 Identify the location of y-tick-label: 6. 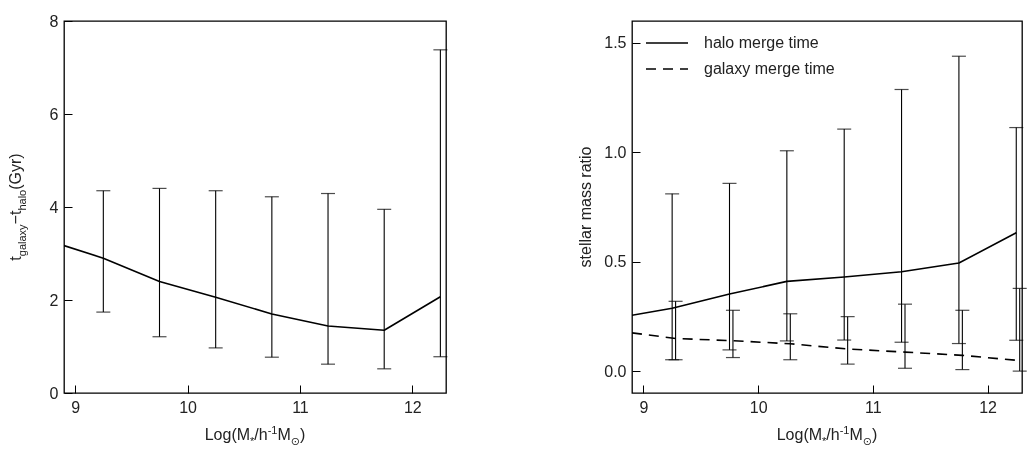
(54, 114).